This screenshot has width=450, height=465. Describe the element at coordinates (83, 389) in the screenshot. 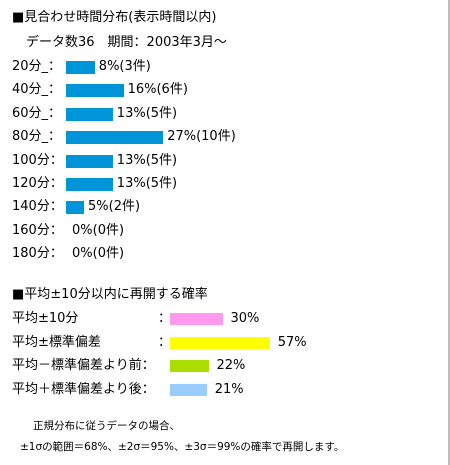

I see `category-label: 平均＋標準偏差より後：` at that location.